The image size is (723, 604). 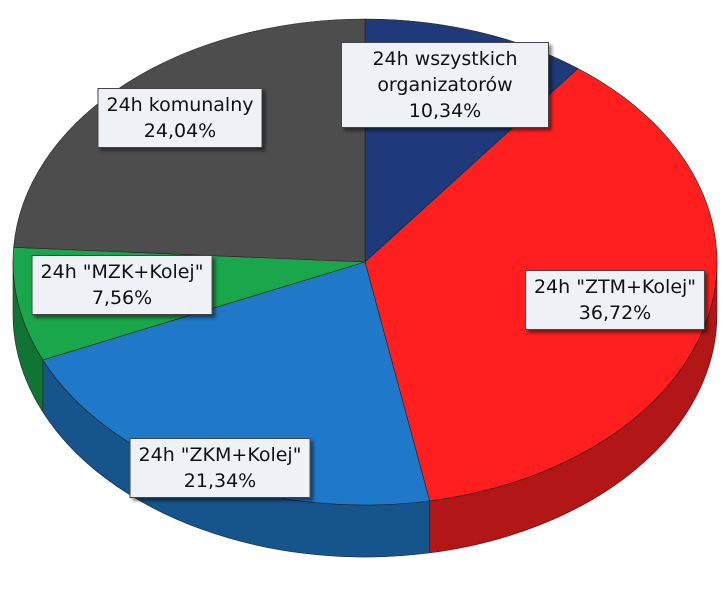 I want to click on value-label: 24,04%, so click(x=180, y=131).